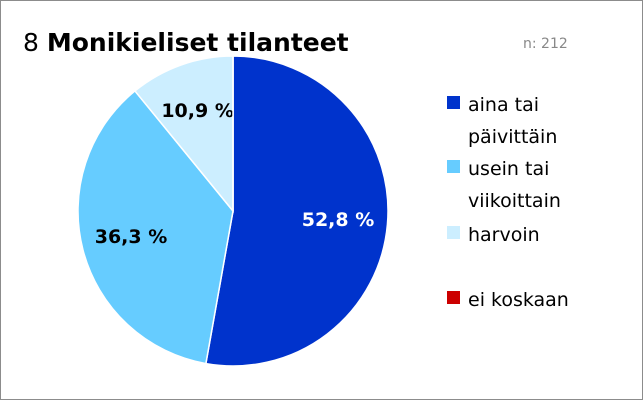  I want to click on slice-label: 36,3 %, so click(131, 237).